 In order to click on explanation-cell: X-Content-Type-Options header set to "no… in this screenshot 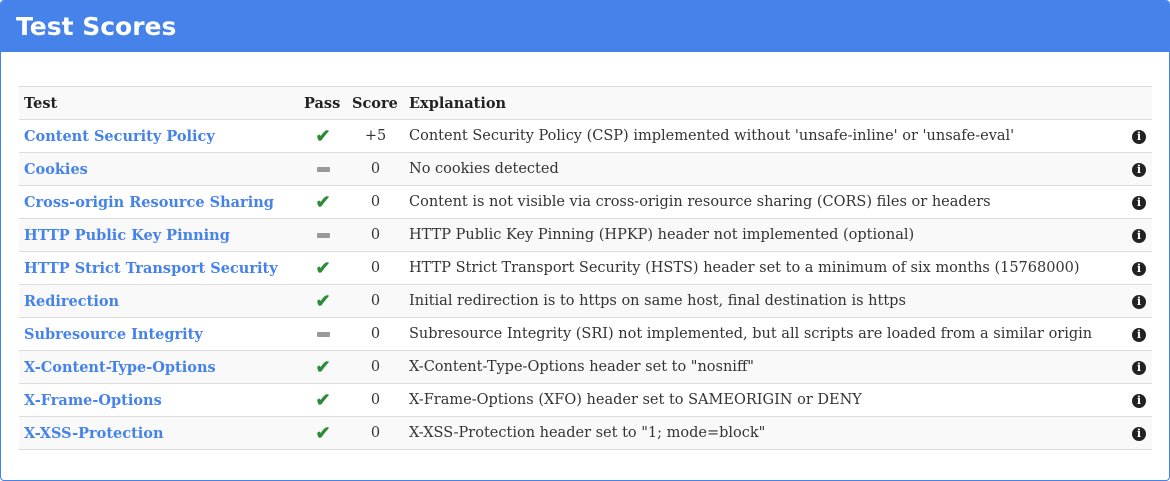, I will do `click(762, 367)`.